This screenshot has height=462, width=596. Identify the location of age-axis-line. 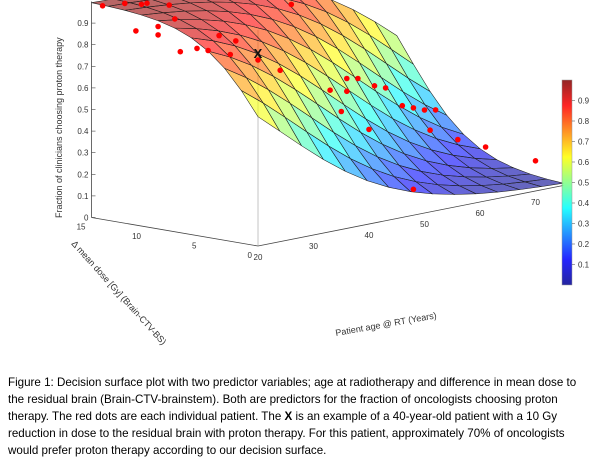
(410, 216).